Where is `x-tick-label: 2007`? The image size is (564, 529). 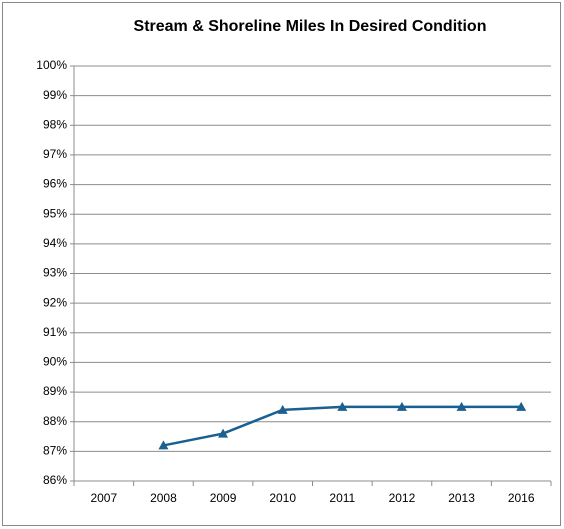 x-tick-label: 2007 is located at coordinates (103, 498).